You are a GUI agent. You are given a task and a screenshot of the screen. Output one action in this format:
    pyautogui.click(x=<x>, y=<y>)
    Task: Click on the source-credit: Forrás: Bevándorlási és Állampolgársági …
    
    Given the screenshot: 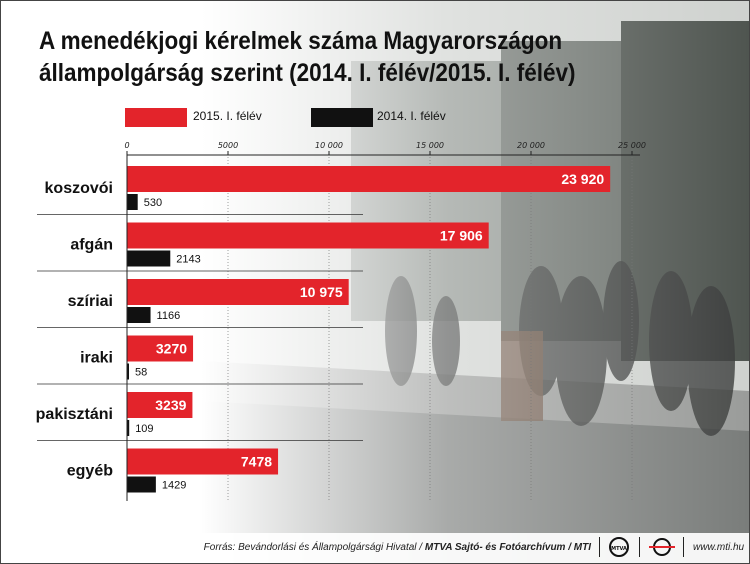 What is the action you would take?
    pyautogui.click(x=397, y=547)
    